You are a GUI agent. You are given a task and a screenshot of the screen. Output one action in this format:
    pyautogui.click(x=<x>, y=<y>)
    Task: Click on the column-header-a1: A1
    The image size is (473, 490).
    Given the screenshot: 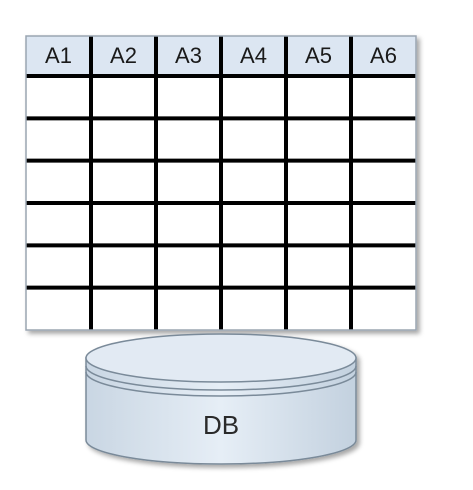 What is the action you would take?
    pyautogui.click(x=58, y=55)
    